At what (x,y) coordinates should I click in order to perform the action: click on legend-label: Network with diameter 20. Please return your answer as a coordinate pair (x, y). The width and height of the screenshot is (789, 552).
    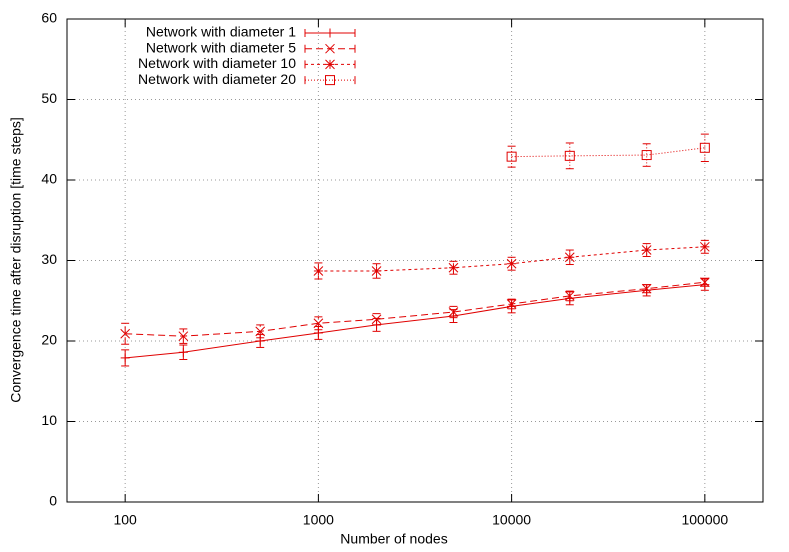
    Looking at the image, I should click on (217, 79).